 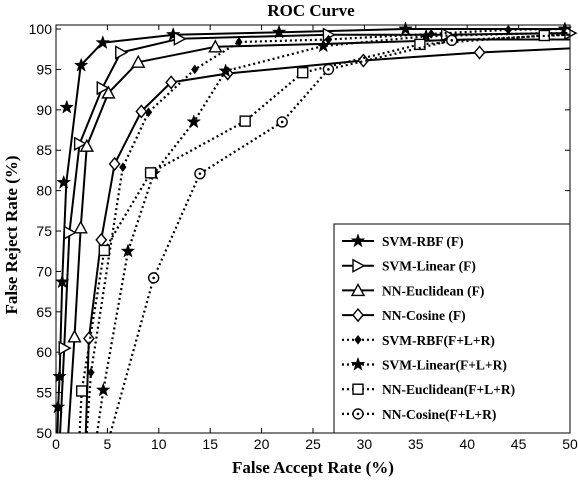 I want to click on x-tick-label: 25, so click(x=313, y=444).